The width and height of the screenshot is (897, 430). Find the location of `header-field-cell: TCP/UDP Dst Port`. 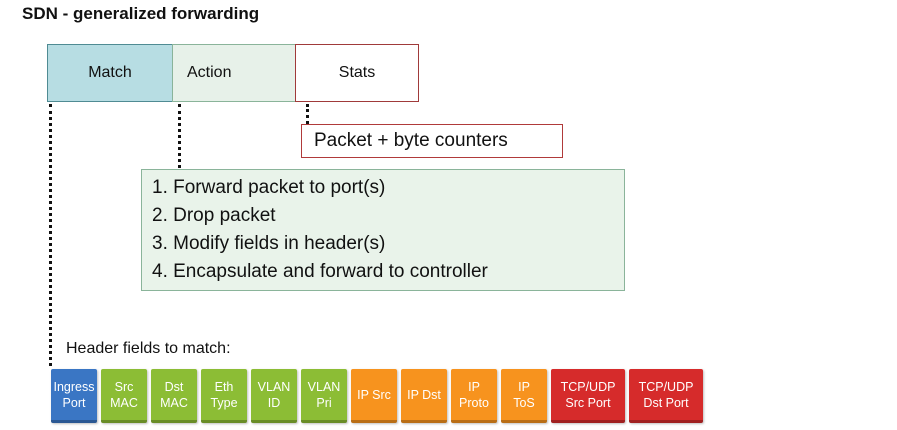

header-field-cell: TCP/UDP Dst Port is located at coordinates (666, 396).